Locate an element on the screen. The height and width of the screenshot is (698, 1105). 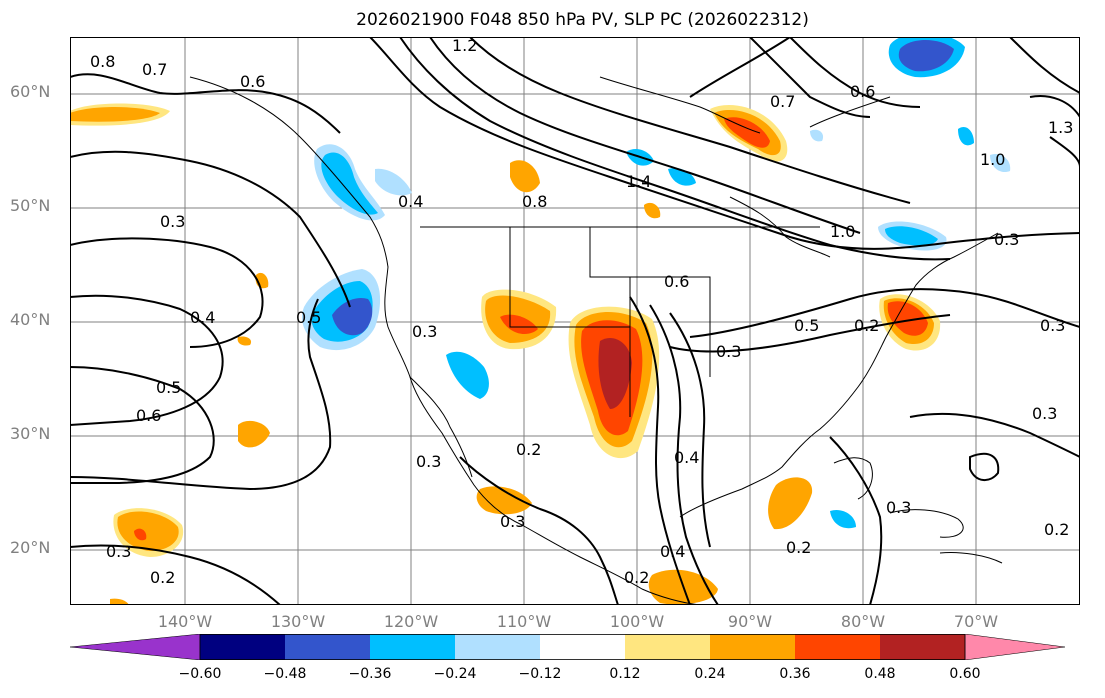
colorbar-tick: −0.48 is located at coordinates (285, 674).